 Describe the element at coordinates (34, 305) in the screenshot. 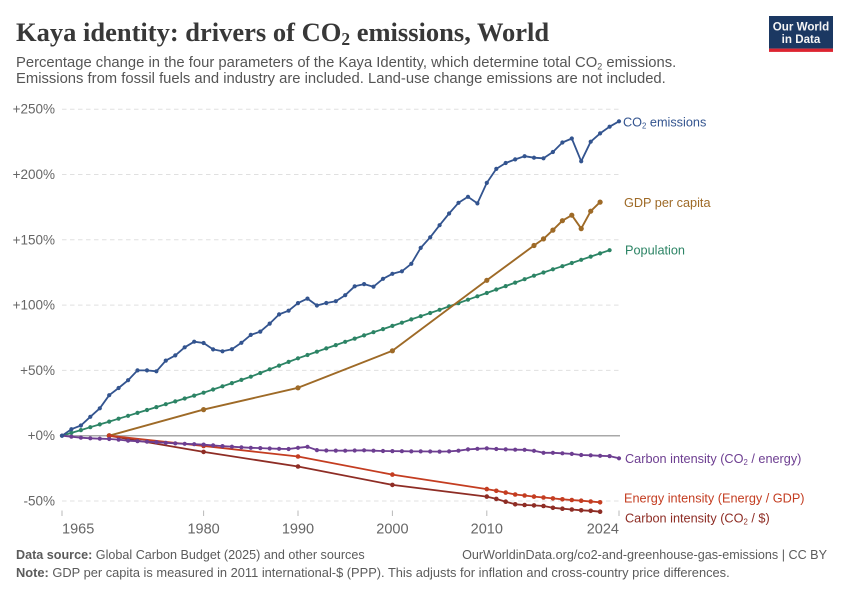

I see `svg-text: +100%` at that location.